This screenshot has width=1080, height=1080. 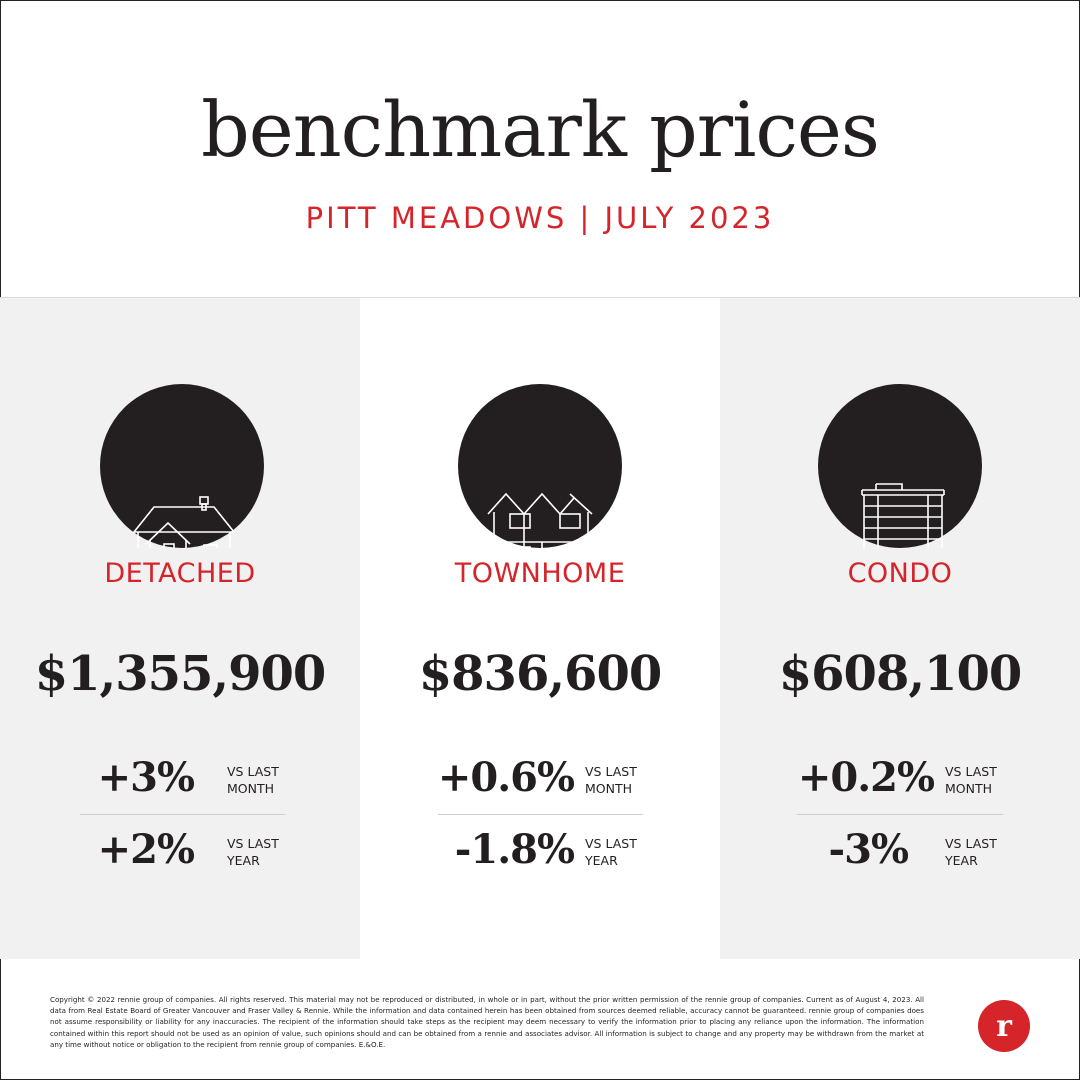 What do you see at coordinates (540, 129) in the screenshot?
I see `page-title: benchmark prices` at bounding box center [540, 129].